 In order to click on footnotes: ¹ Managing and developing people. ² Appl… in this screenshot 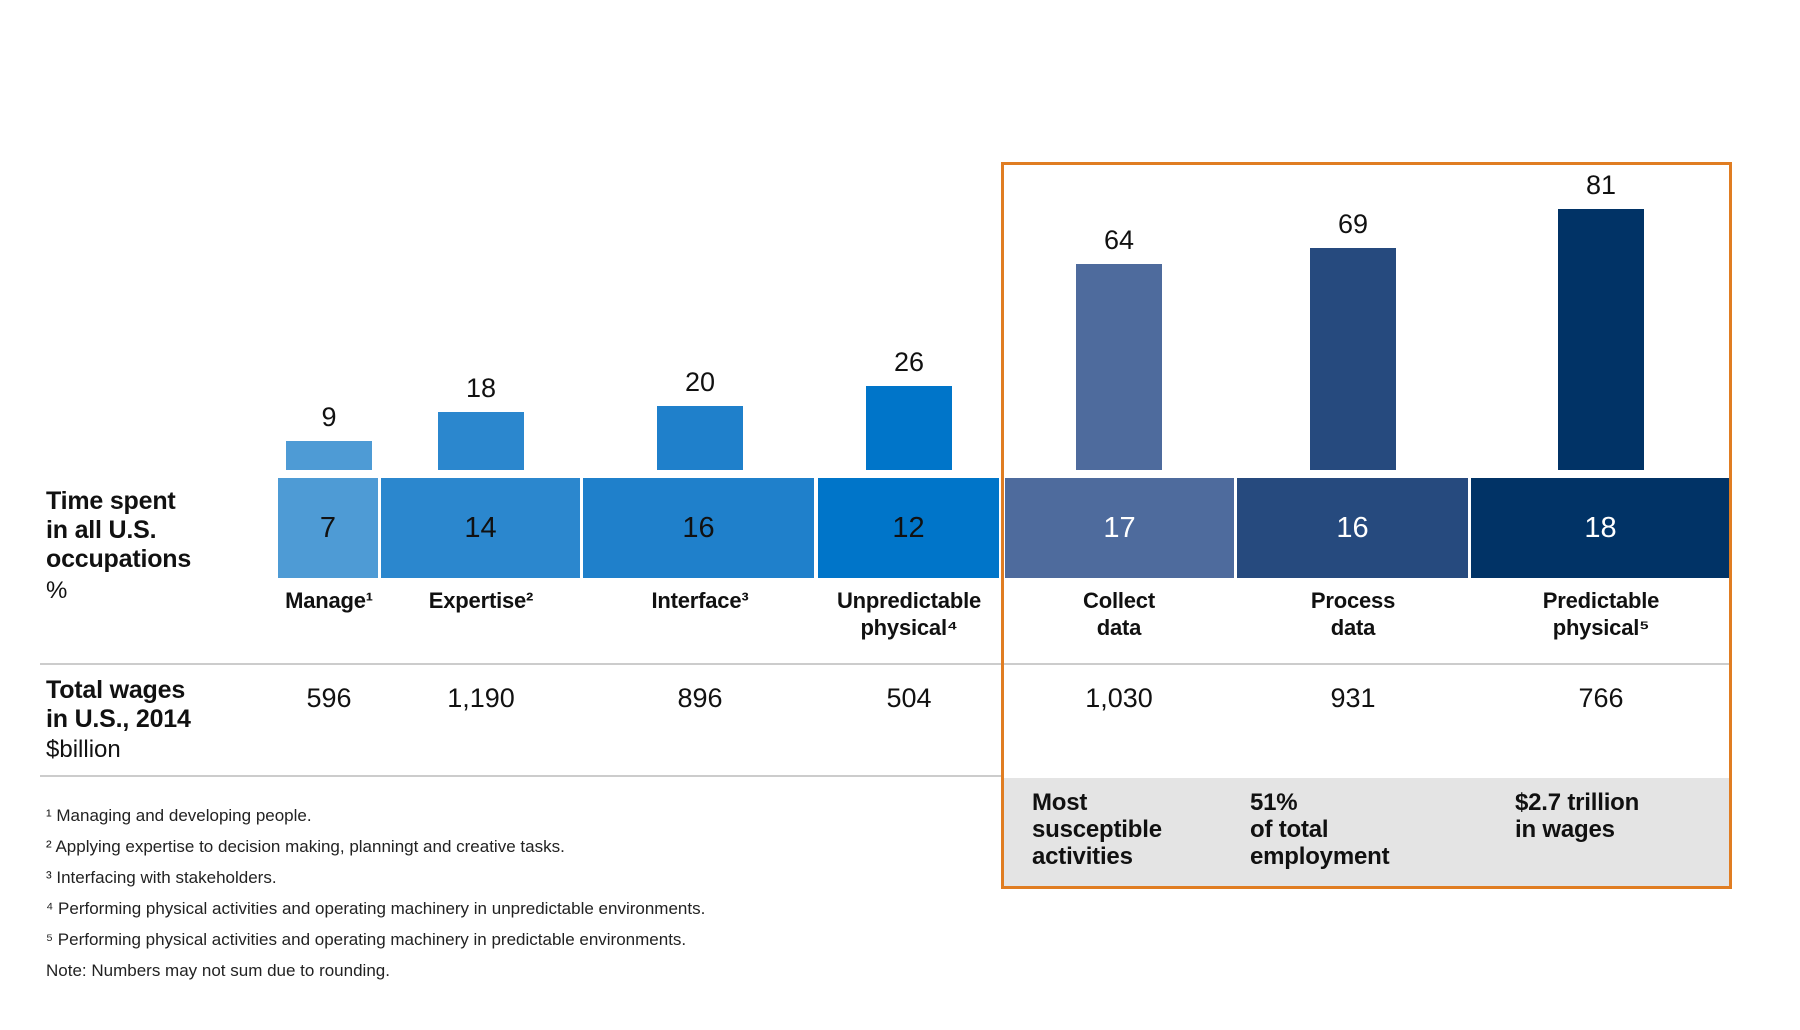, I will do `click(375, 893)`.